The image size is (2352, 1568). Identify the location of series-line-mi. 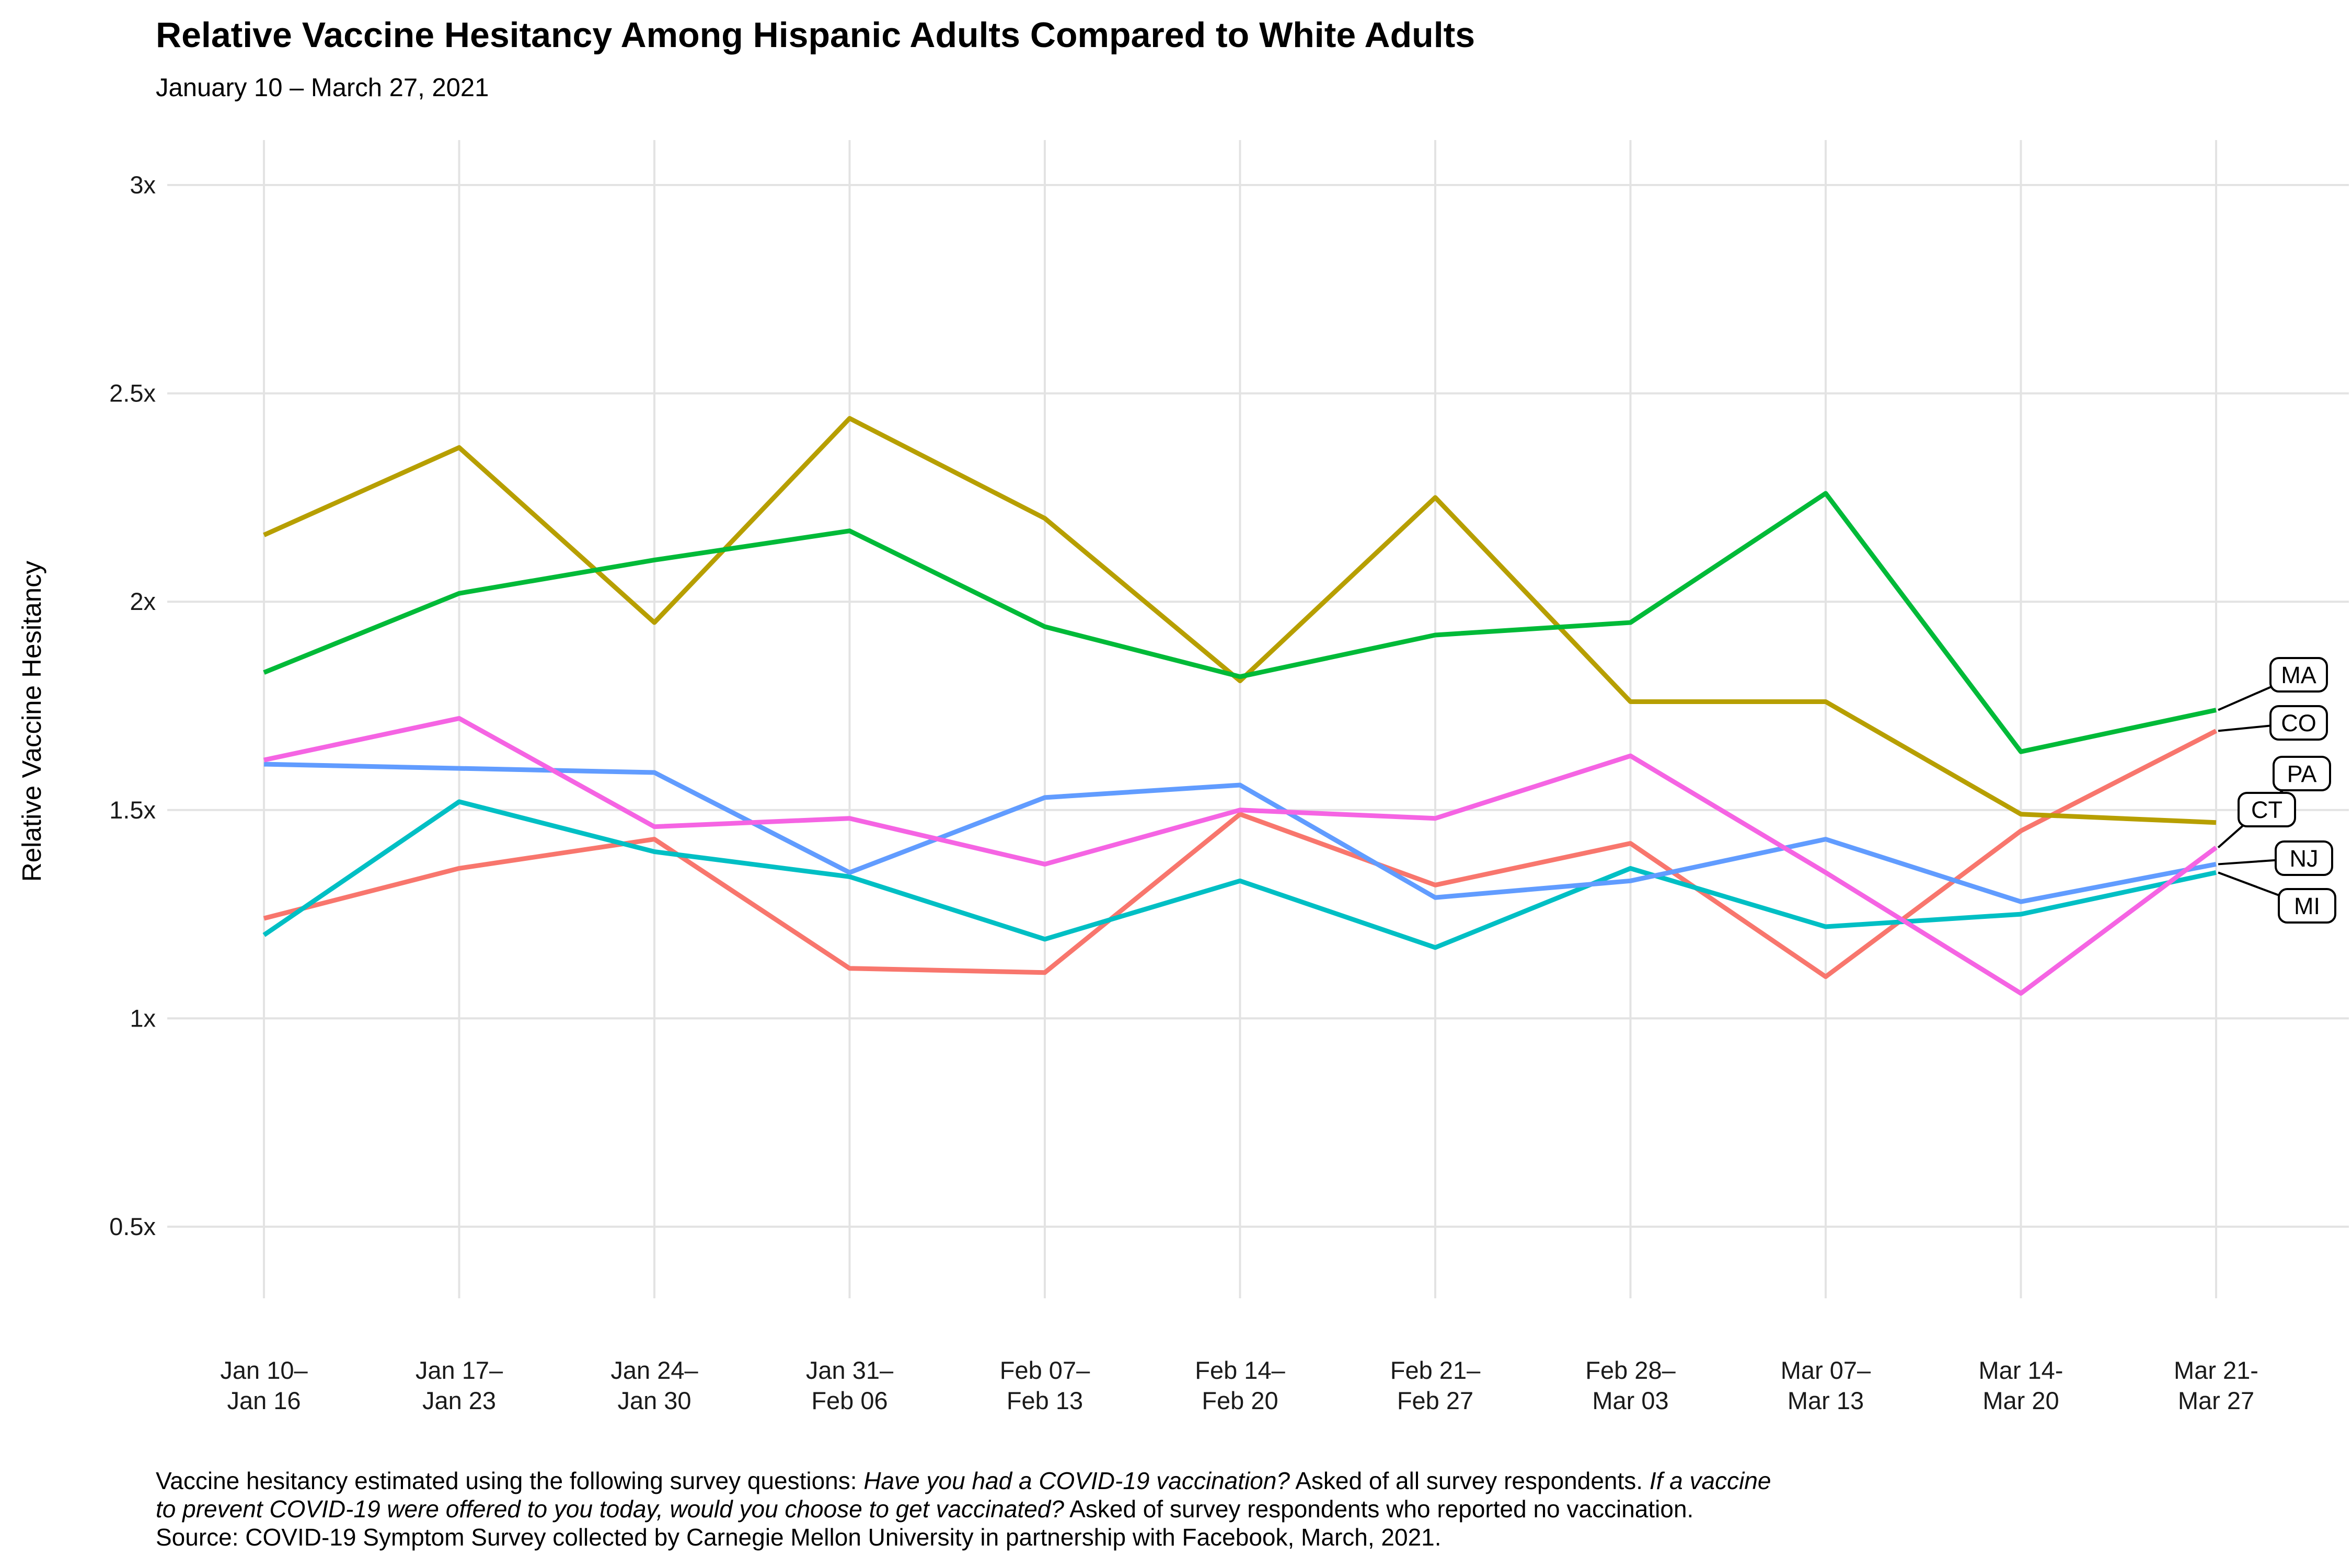
(1239, 874).